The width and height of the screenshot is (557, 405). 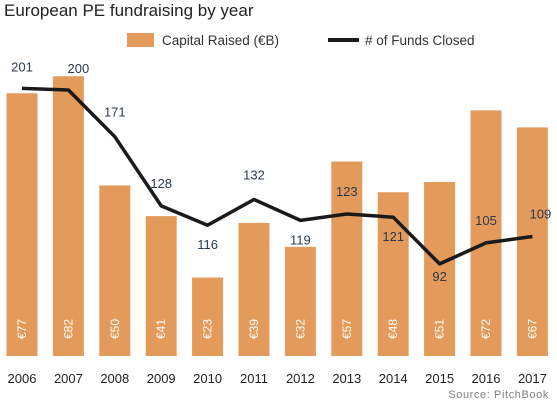 I want to click on legend: Capital Raised (€B) # of Funds Closed, so click(x=301, y=40).